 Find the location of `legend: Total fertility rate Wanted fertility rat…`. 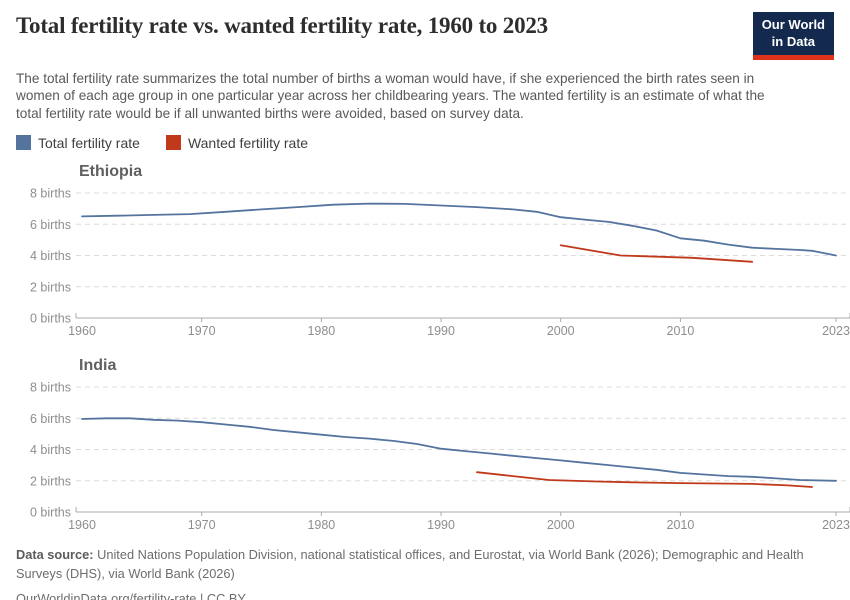

legend: Total fertility rate Wanted fertility rat… is located at coordinates (425, 143).